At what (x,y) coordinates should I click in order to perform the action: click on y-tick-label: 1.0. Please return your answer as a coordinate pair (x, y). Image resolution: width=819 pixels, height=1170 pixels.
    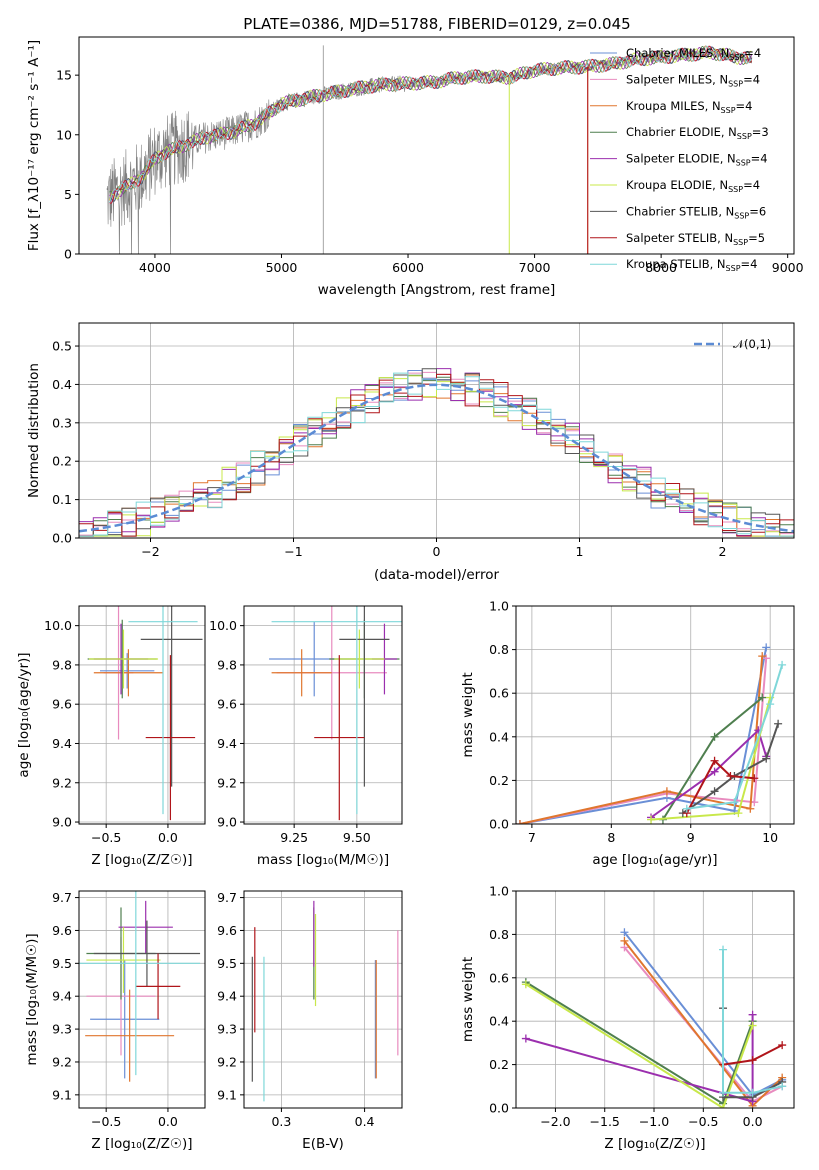
    Looking at the image, I should click on (499, 891).